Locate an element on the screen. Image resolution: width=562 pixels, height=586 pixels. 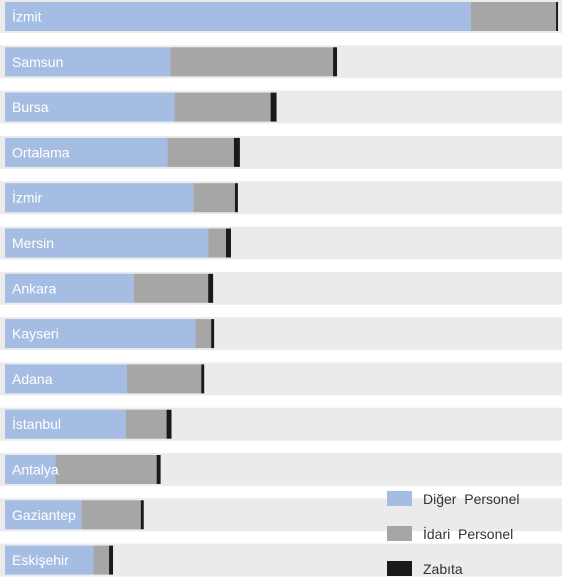
legend-swatch-idari is located at coordinates (399, 533).